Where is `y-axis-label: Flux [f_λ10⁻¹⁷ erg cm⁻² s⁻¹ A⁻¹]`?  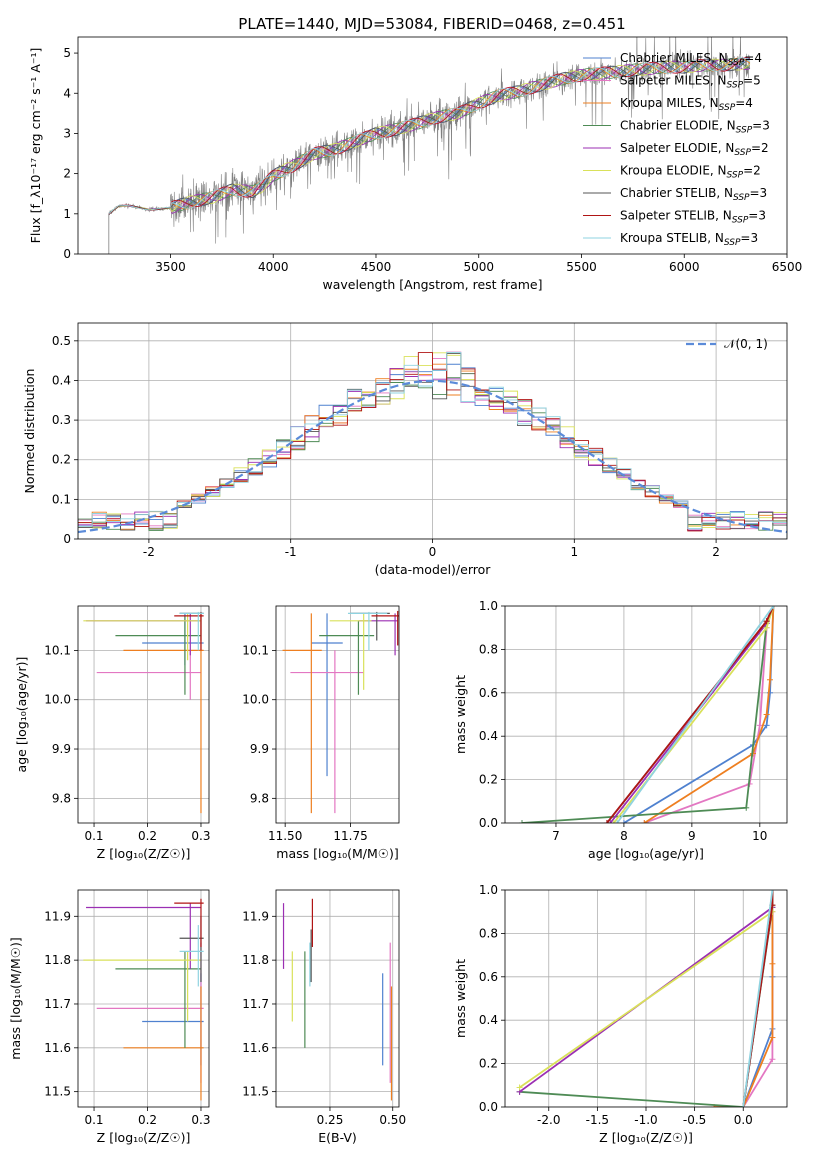
y-axis-label: Flux [f_λ10⁻¹⁷ erg cm⁻² s⁻¹ A⁻¹] is located at coordinates (35, 146).